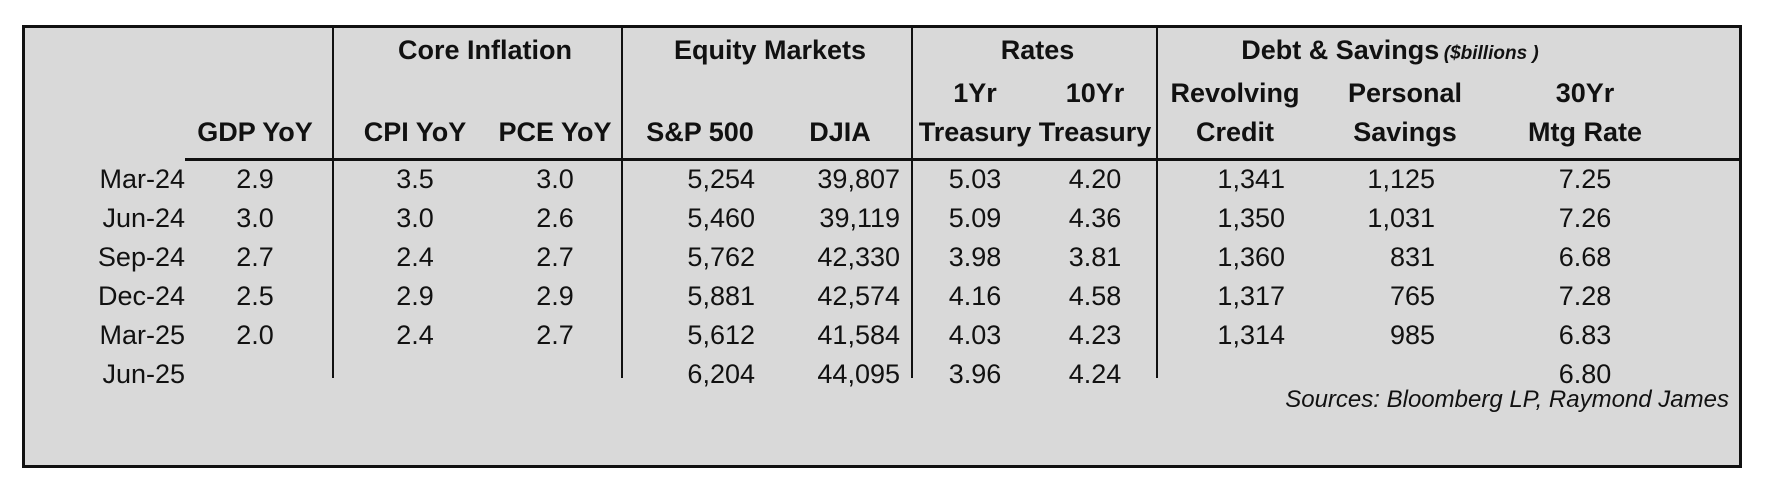 The height and width of the screenshot is (500, 1772). Describe the element at coordinates (975, 93) in the screenshot. I see `col-header-1yr-line1: 1Yr` at that location.